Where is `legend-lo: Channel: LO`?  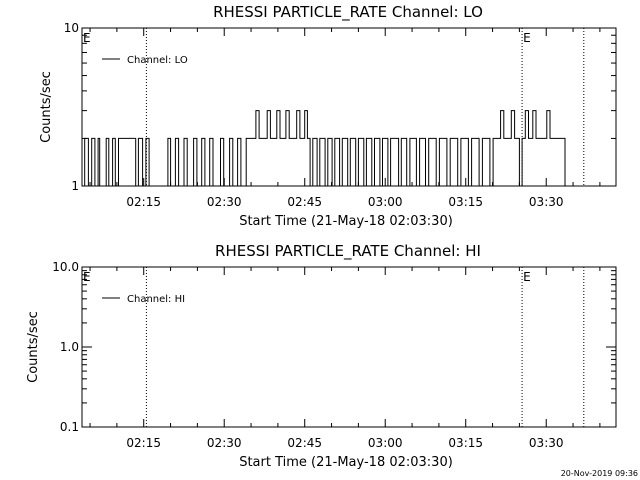 legend-lo: Channel: LO is located at coordinates (145, 60).